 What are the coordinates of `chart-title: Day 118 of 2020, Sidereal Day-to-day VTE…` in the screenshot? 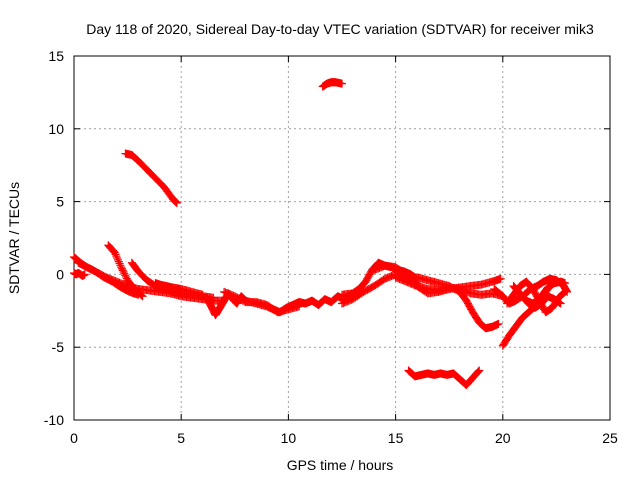 It's located at (340, 29).